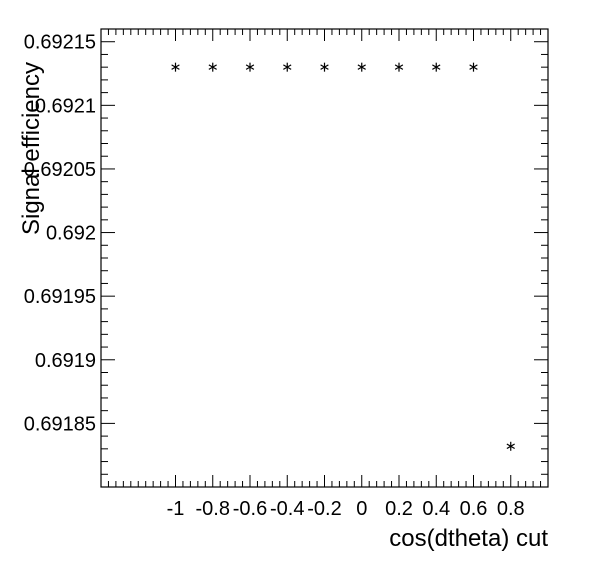 The width and height of the screenshot is (596, 574). Describe the element at coordinates (71, 234) in the screenshot. I see `y-tick-label: 0.692` at that location.